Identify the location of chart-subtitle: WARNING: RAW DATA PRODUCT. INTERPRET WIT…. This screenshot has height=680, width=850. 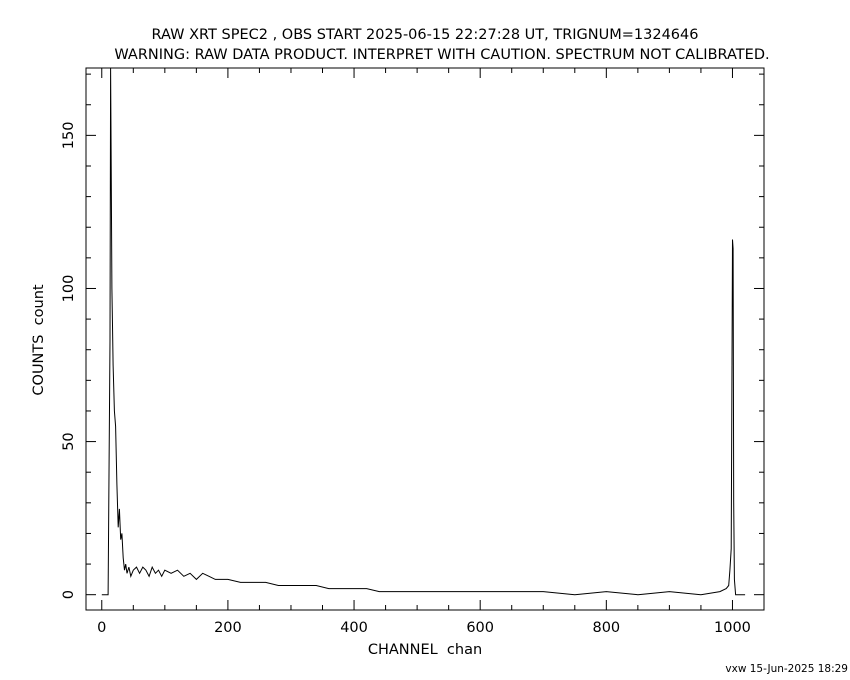
(441, 55).